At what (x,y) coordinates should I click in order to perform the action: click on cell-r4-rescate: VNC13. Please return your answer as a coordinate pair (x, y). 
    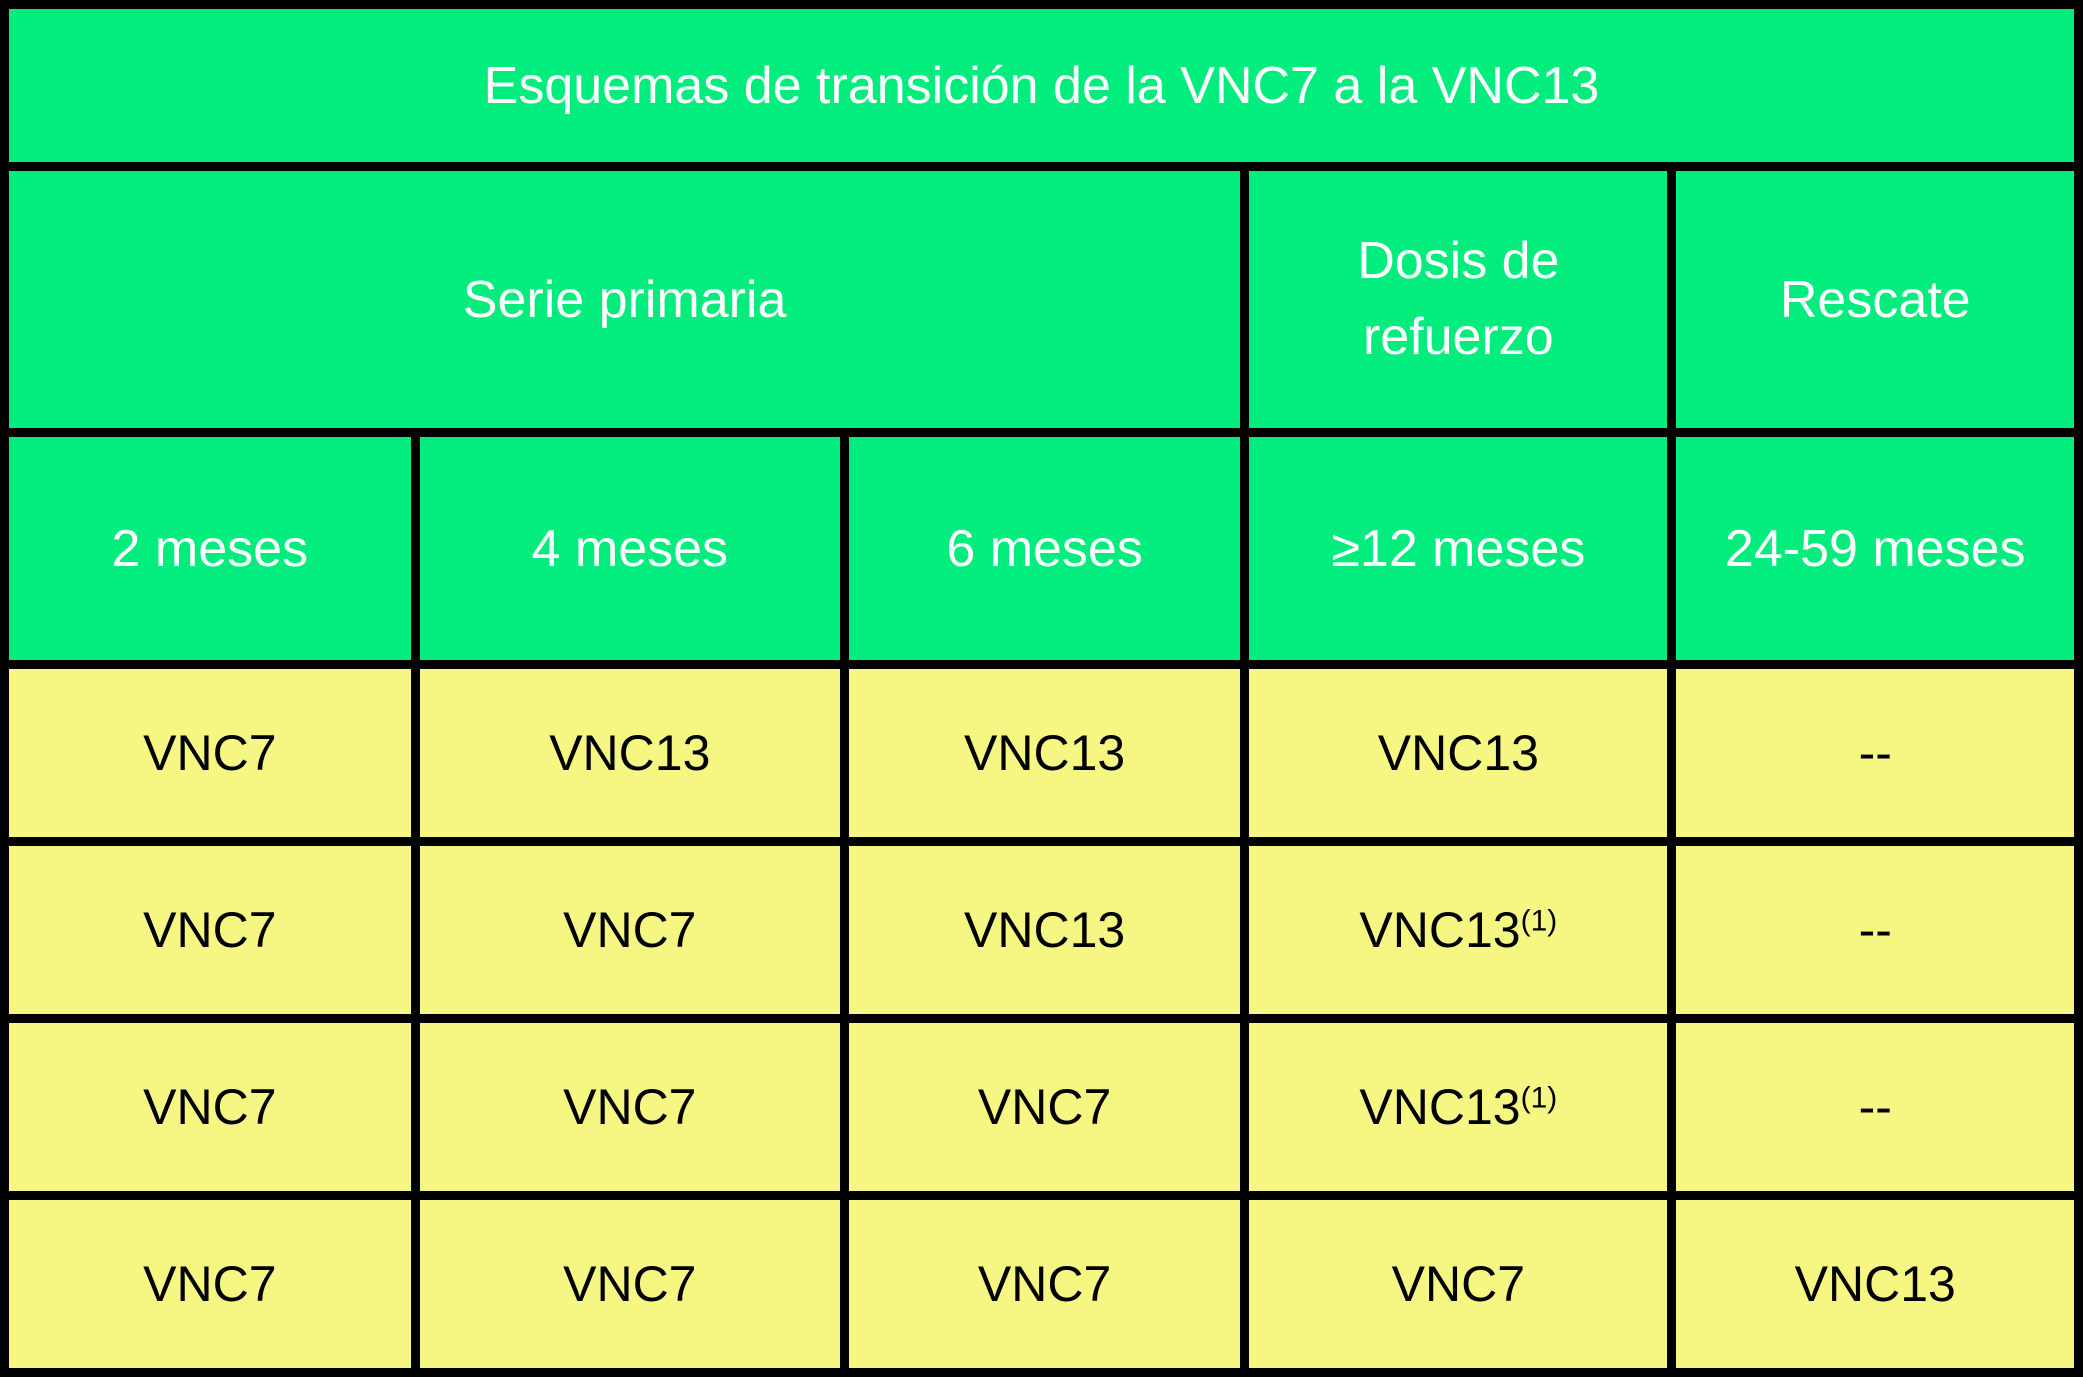
    Looking at the image, I should click on (1875, 1284).